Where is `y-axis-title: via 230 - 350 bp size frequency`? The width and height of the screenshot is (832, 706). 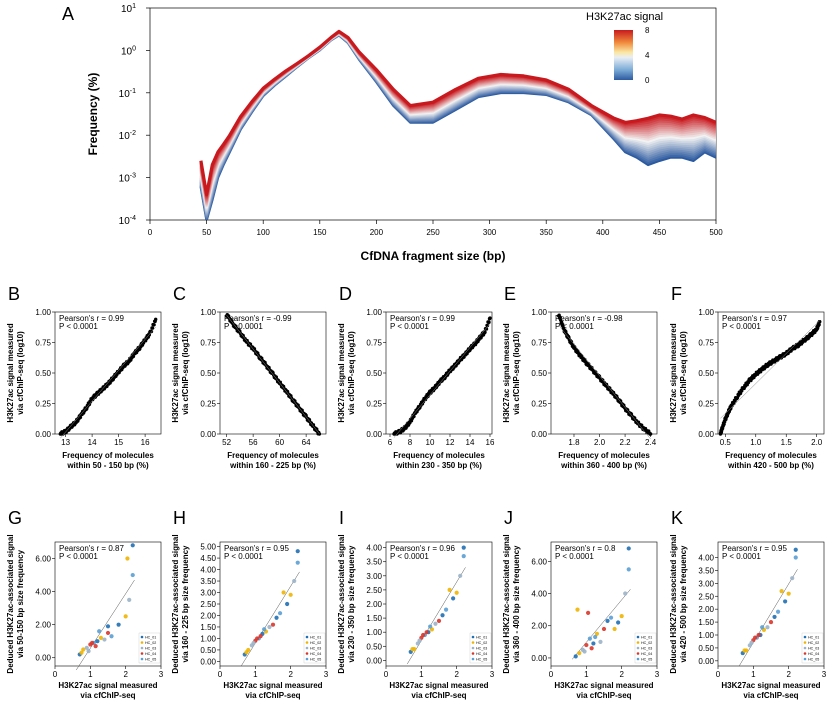 y-axis-title: via 230 - 350 bp size frequency is located at coordinates (351, 603).